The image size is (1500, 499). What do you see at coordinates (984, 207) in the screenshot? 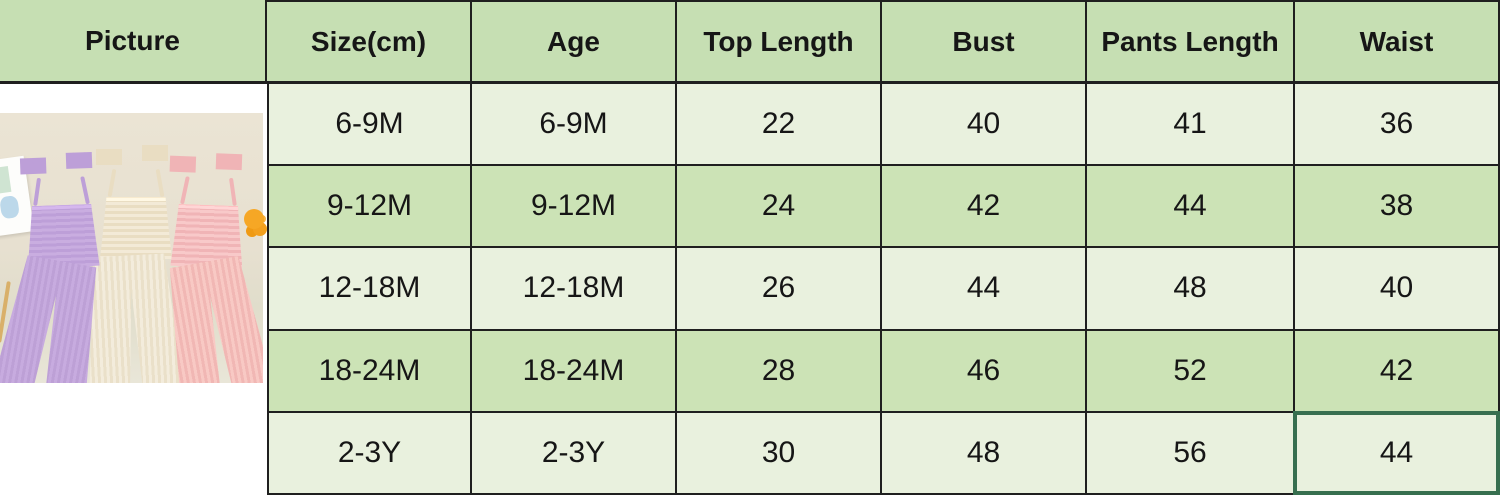
I see `cell-bust: 42` at bounding box center [984, 207].